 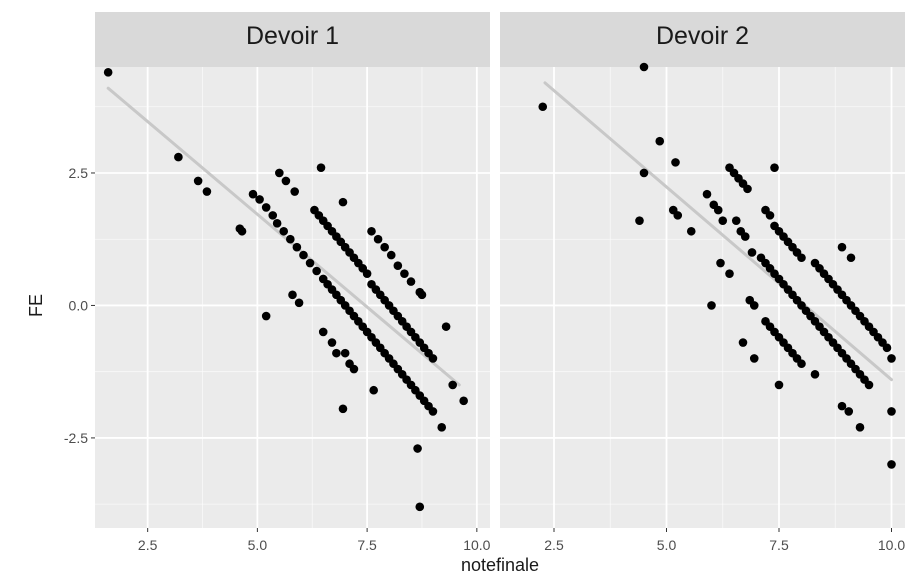 I want to click on y-tick-label: -2.5, so click(x=76, y=438).